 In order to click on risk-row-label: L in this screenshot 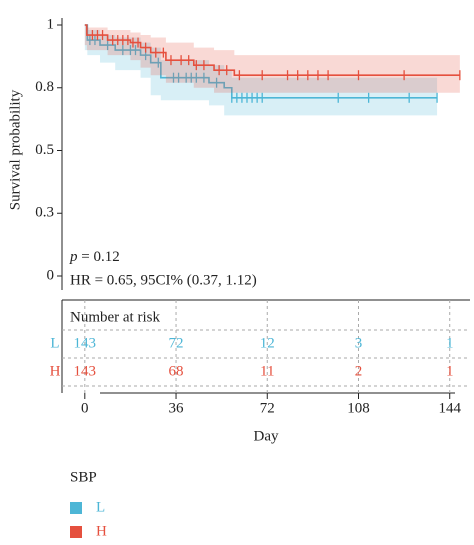, I will do `click(54, 343)`.